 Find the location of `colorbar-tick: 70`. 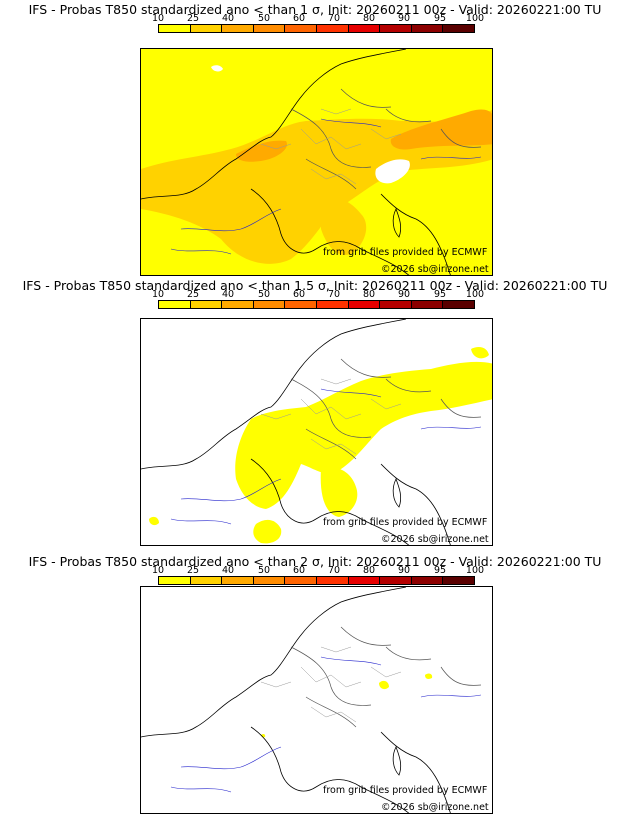

colorbar-tick: 70 is located at coordinates (334, 294).